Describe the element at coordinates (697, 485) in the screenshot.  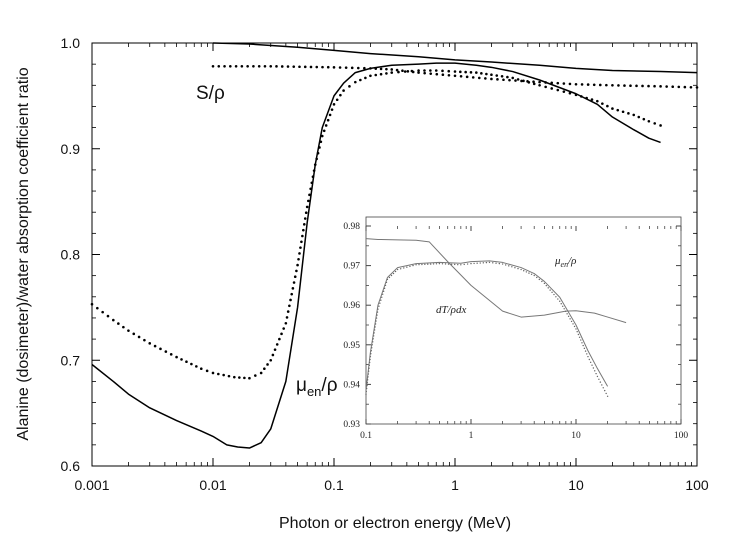
I see `x-tick-label: 100` at that location.